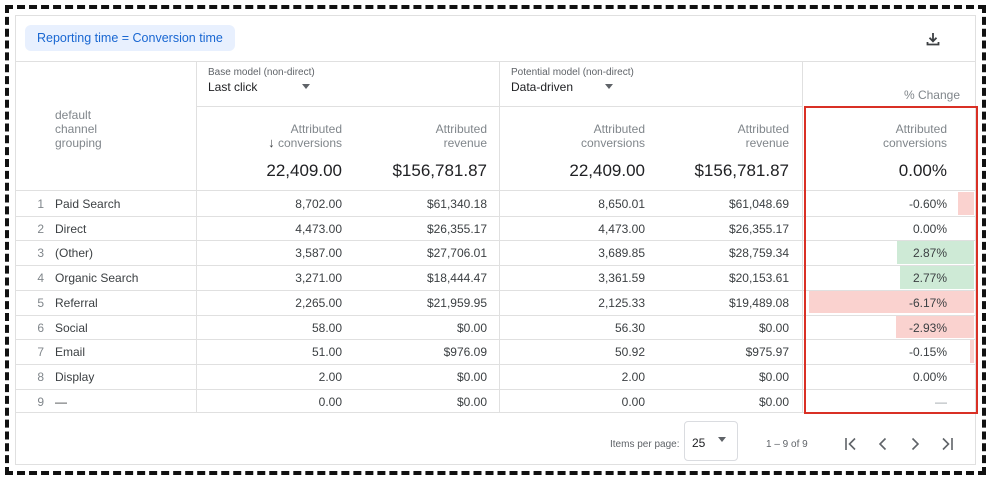 The image size is (991, 480). What do you see at coordinates (318, 278) in the screenshot?
I see `base-conversions-cell: 3,271.00` at bounding box center [318, 278].